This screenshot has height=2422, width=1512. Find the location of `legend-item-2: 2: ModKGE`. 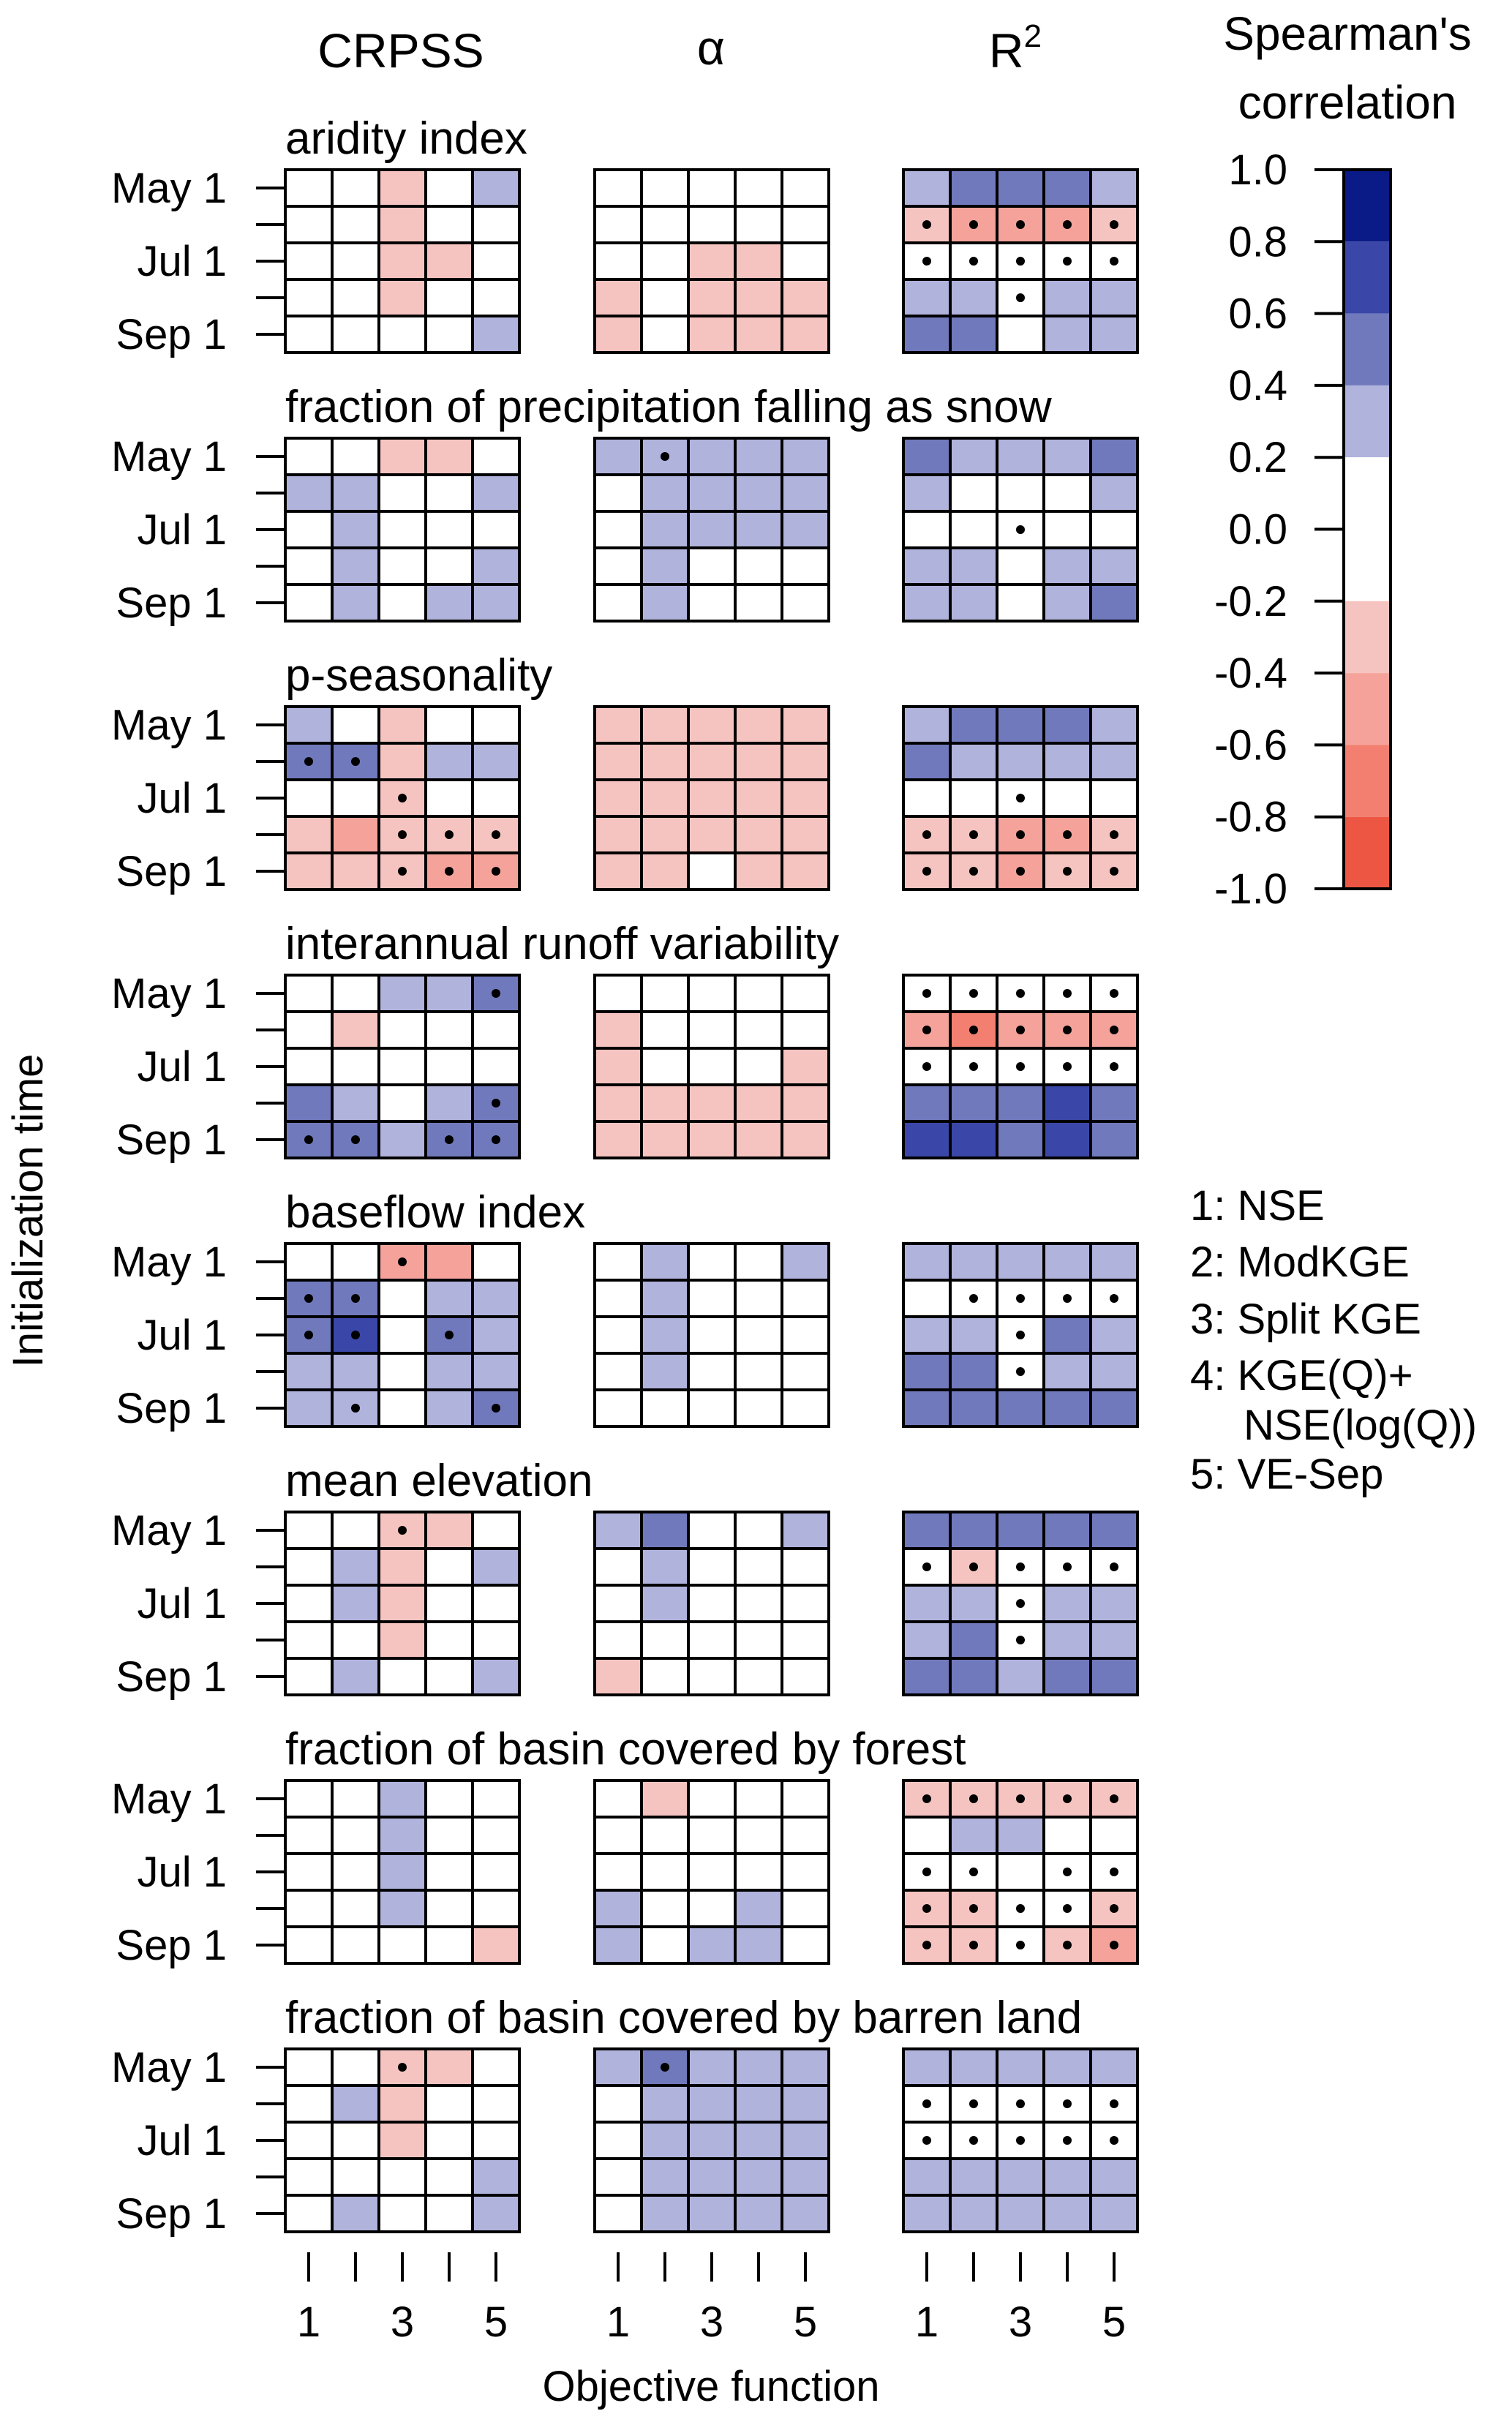

legend-item-2: 2: ModKGE is located at coordinates (1300, 1262).